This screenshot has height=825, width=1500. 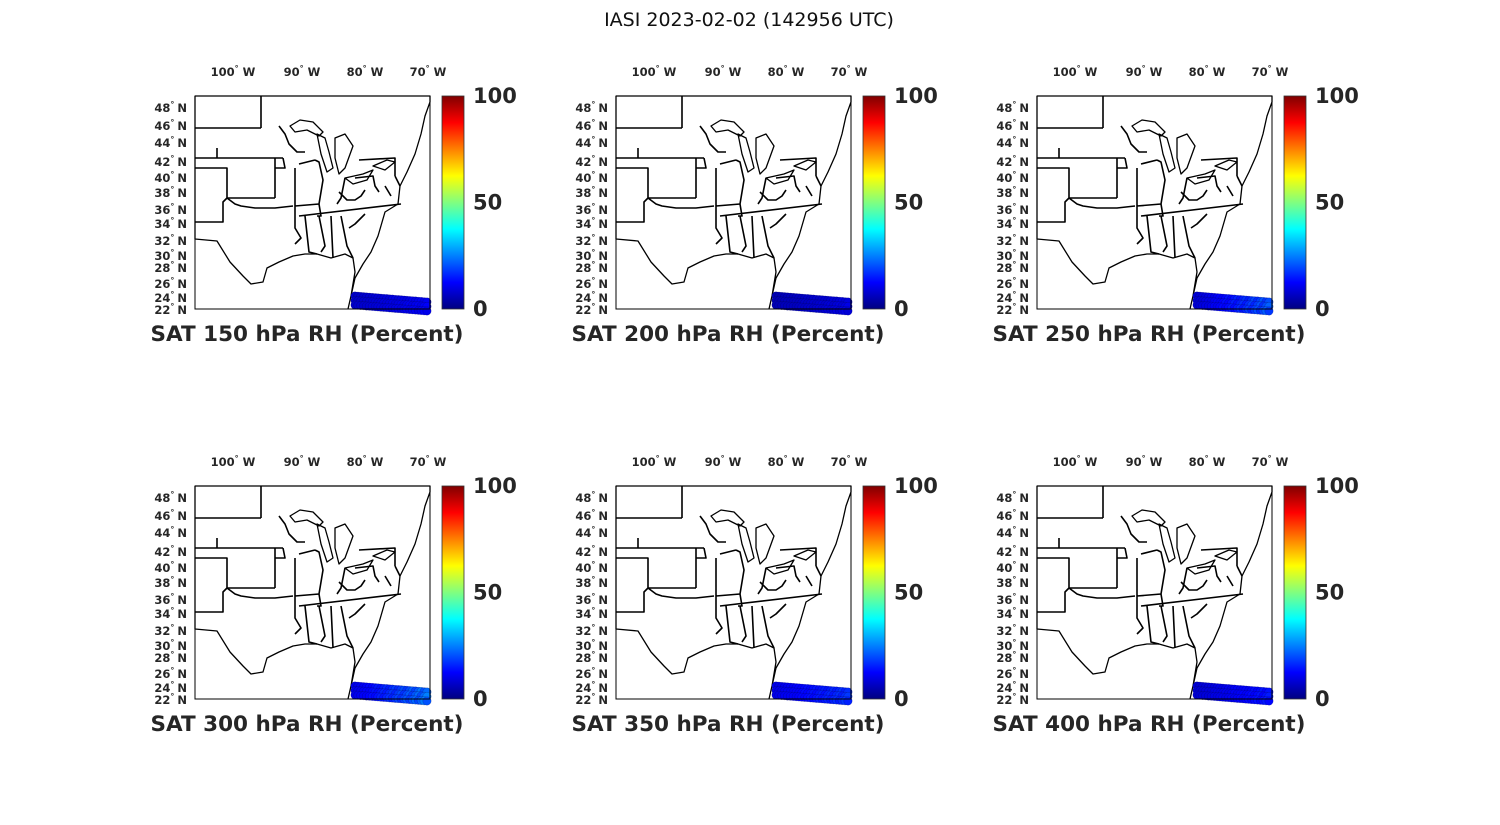 I want to click on panel-title: SAT 250 hPa RH (Percent), so click(x=1149, y=334).